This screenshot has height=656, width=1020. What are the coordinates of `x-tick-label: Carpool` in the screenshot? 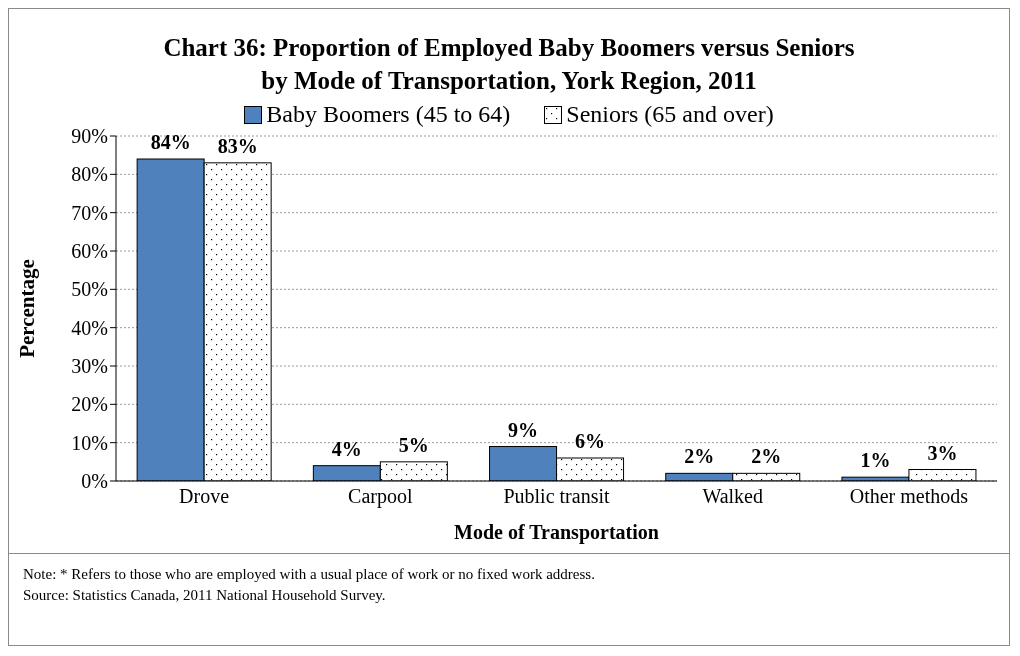 It's located at (380, 497).